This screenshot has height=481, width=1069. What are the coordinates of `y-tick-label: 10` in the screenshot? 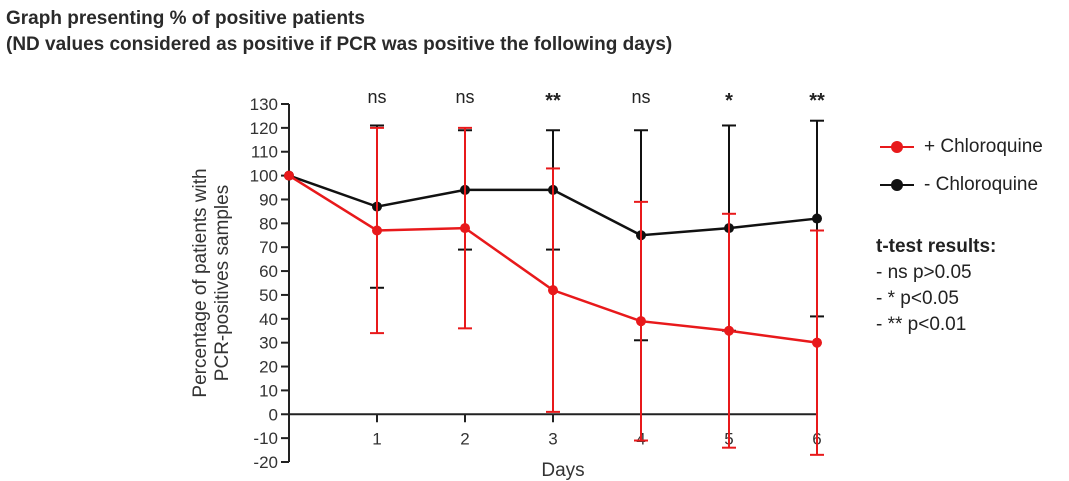 It's located at (268, 390).